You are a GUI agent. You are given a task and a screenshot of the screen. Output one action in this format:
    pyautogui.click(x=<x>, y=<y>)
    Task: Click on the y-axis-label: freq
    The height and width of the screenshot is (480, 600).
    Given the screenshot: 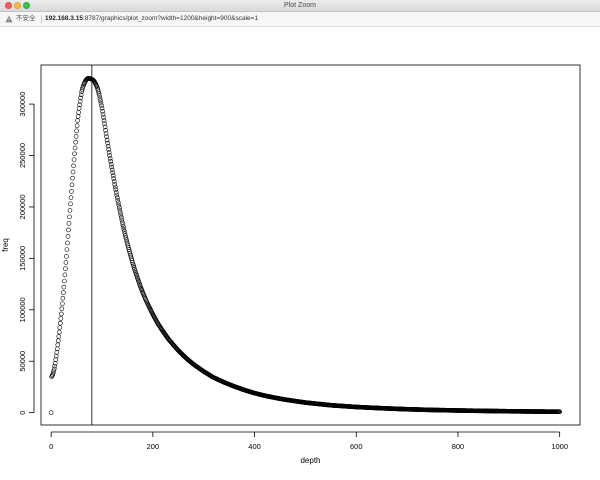 What is the action you would take?
    pyautogui.click(x=5, y=245)
    